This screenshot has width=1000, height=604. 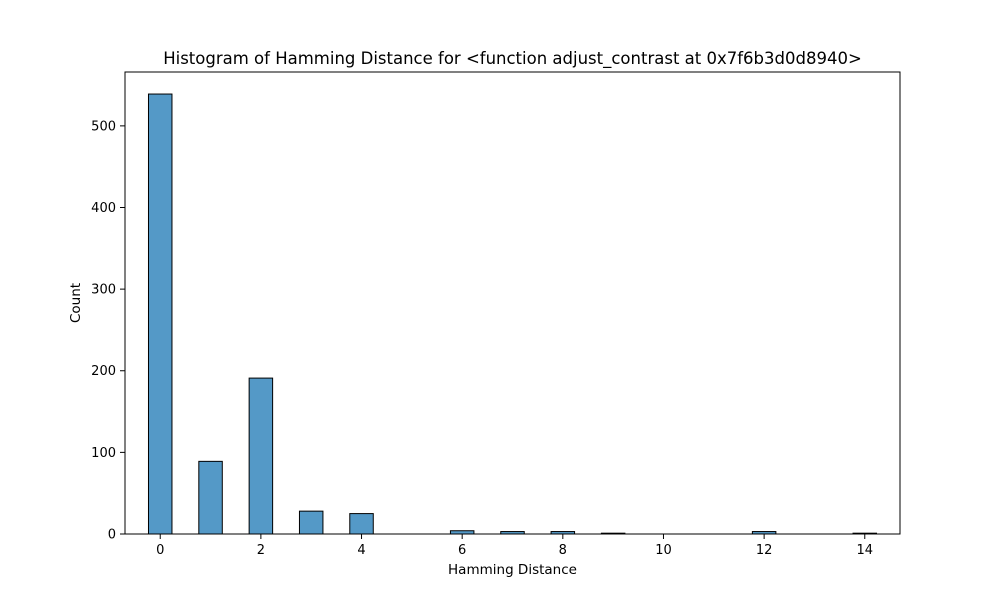 I want to click on y-axis-ticks: 0 100 200 300 400 500, so click(x=108, y=331).